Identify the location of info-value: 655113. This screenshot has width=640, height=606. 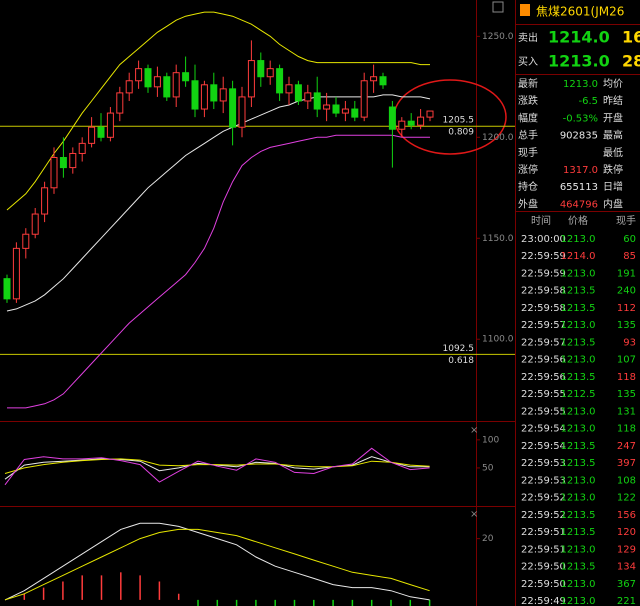
(579, 187).